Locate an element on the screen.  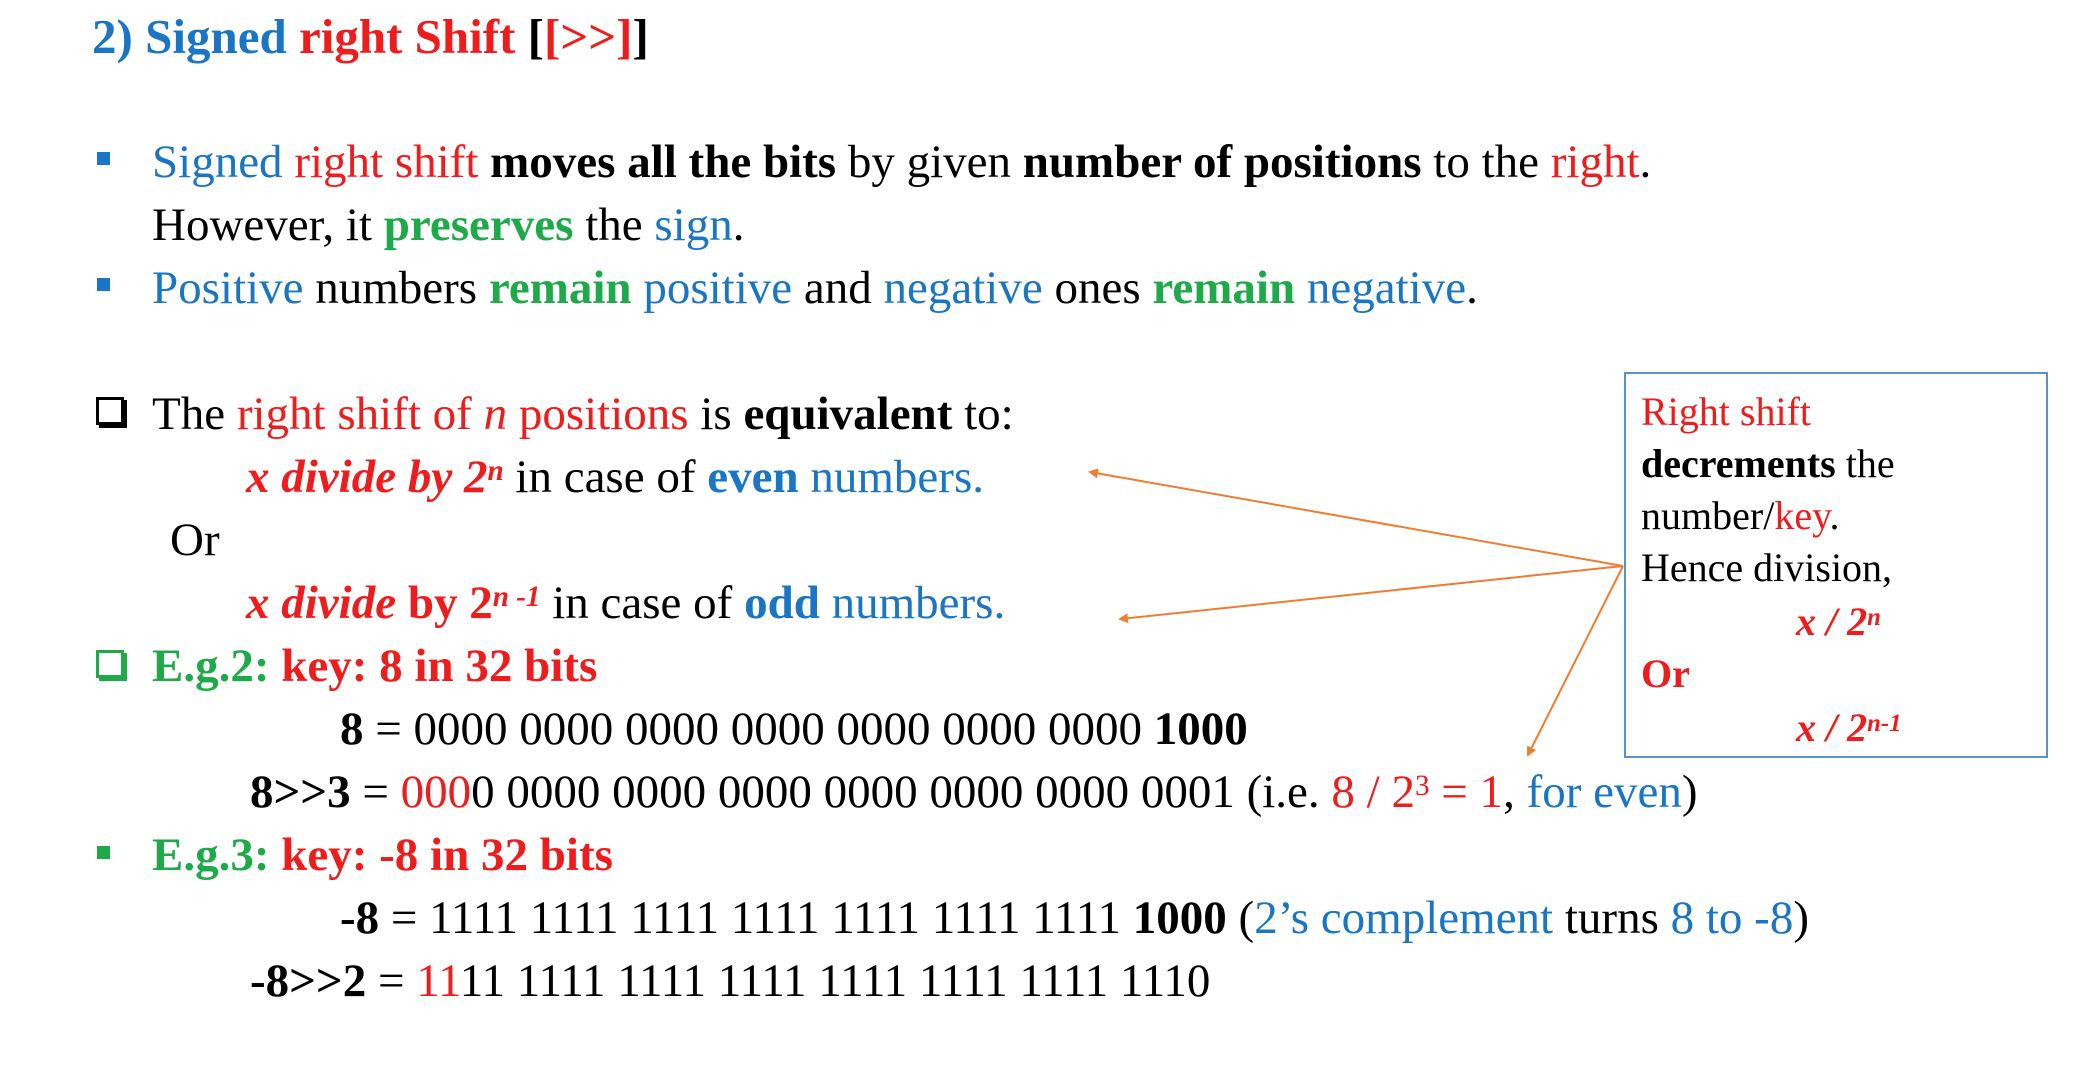
exponent-n-minus-1: n -1 is located at coordinates (516, 596).